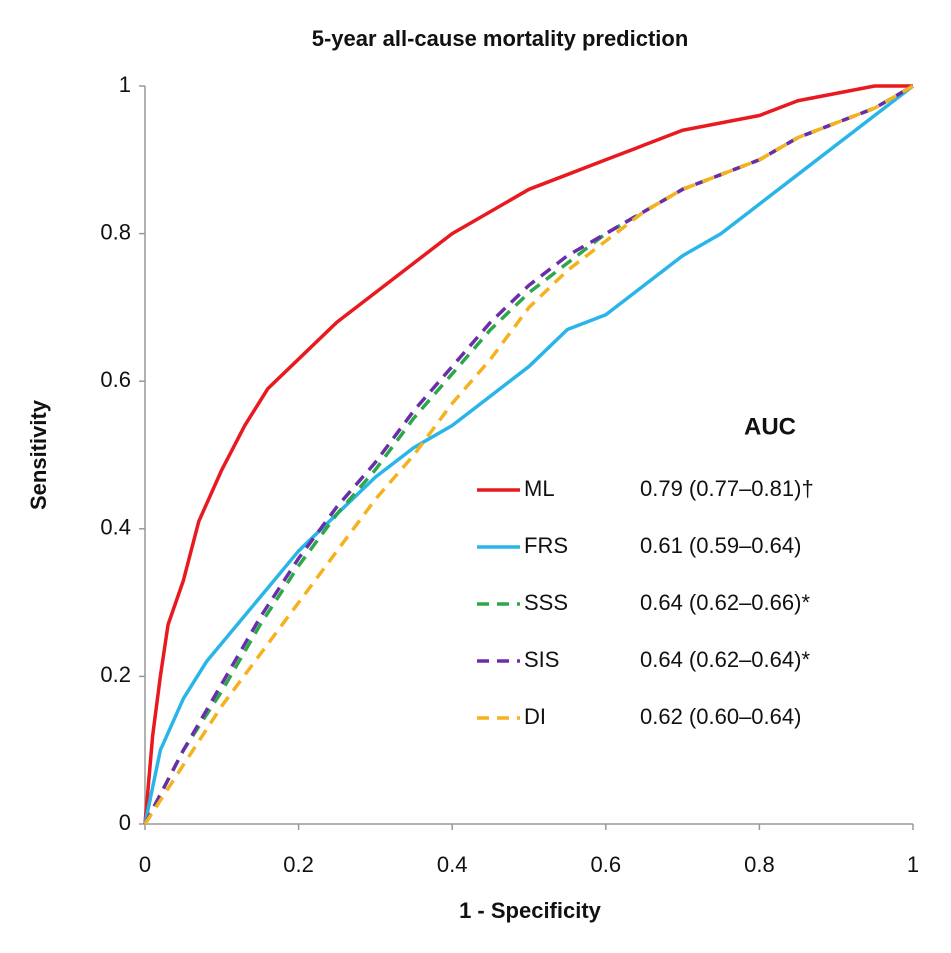  Describe the element at coordinates (145, 864) in the screenshot. I see `x-tick-label: 0` at that location.